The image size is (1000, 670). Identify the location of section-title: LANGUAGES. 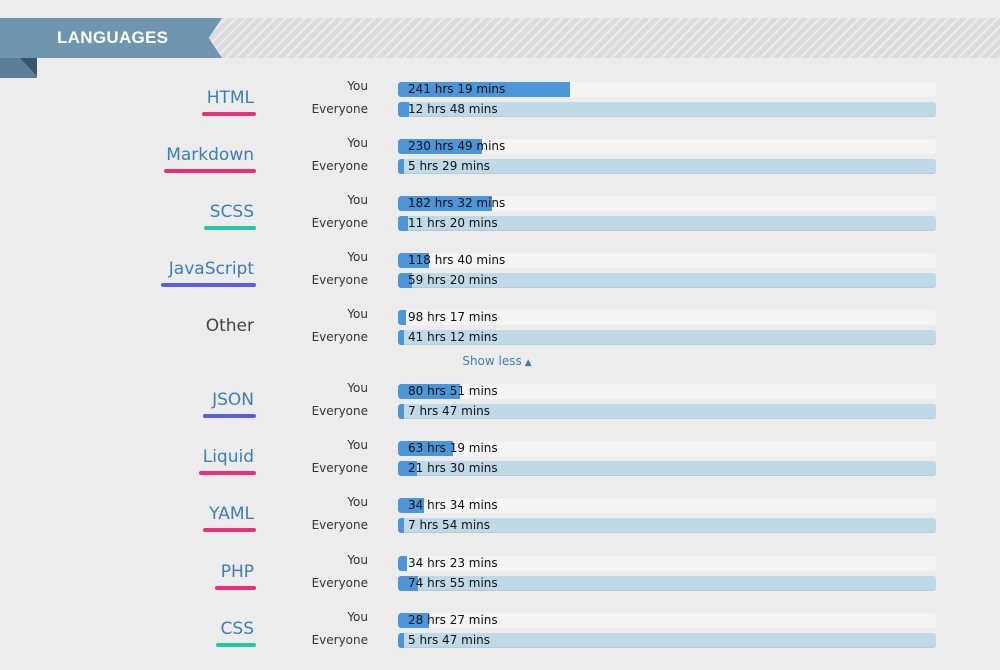
(113, 37).